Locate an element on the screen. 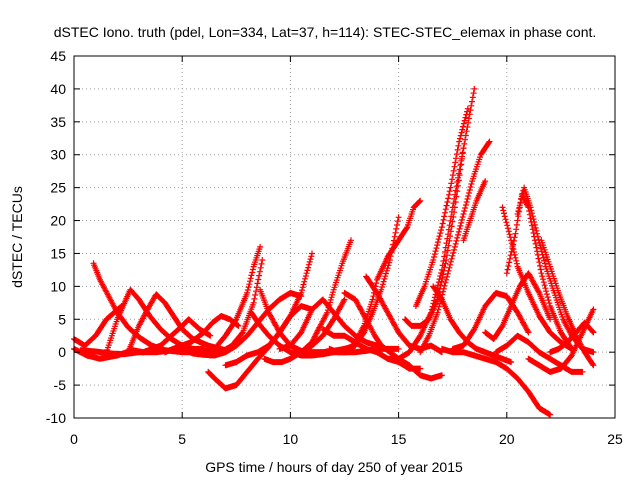 The width and height of the screenshot is (640, 480). x-tick-label: 25 is located at coordinates (615, 439).